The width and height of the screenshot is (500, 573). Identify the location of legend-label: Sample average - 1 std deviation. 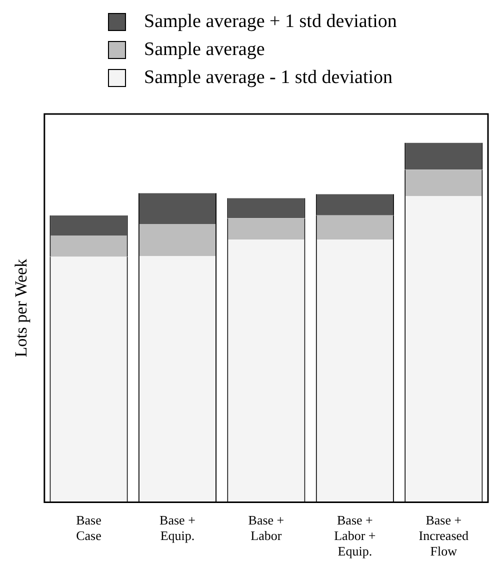
(268, 78).